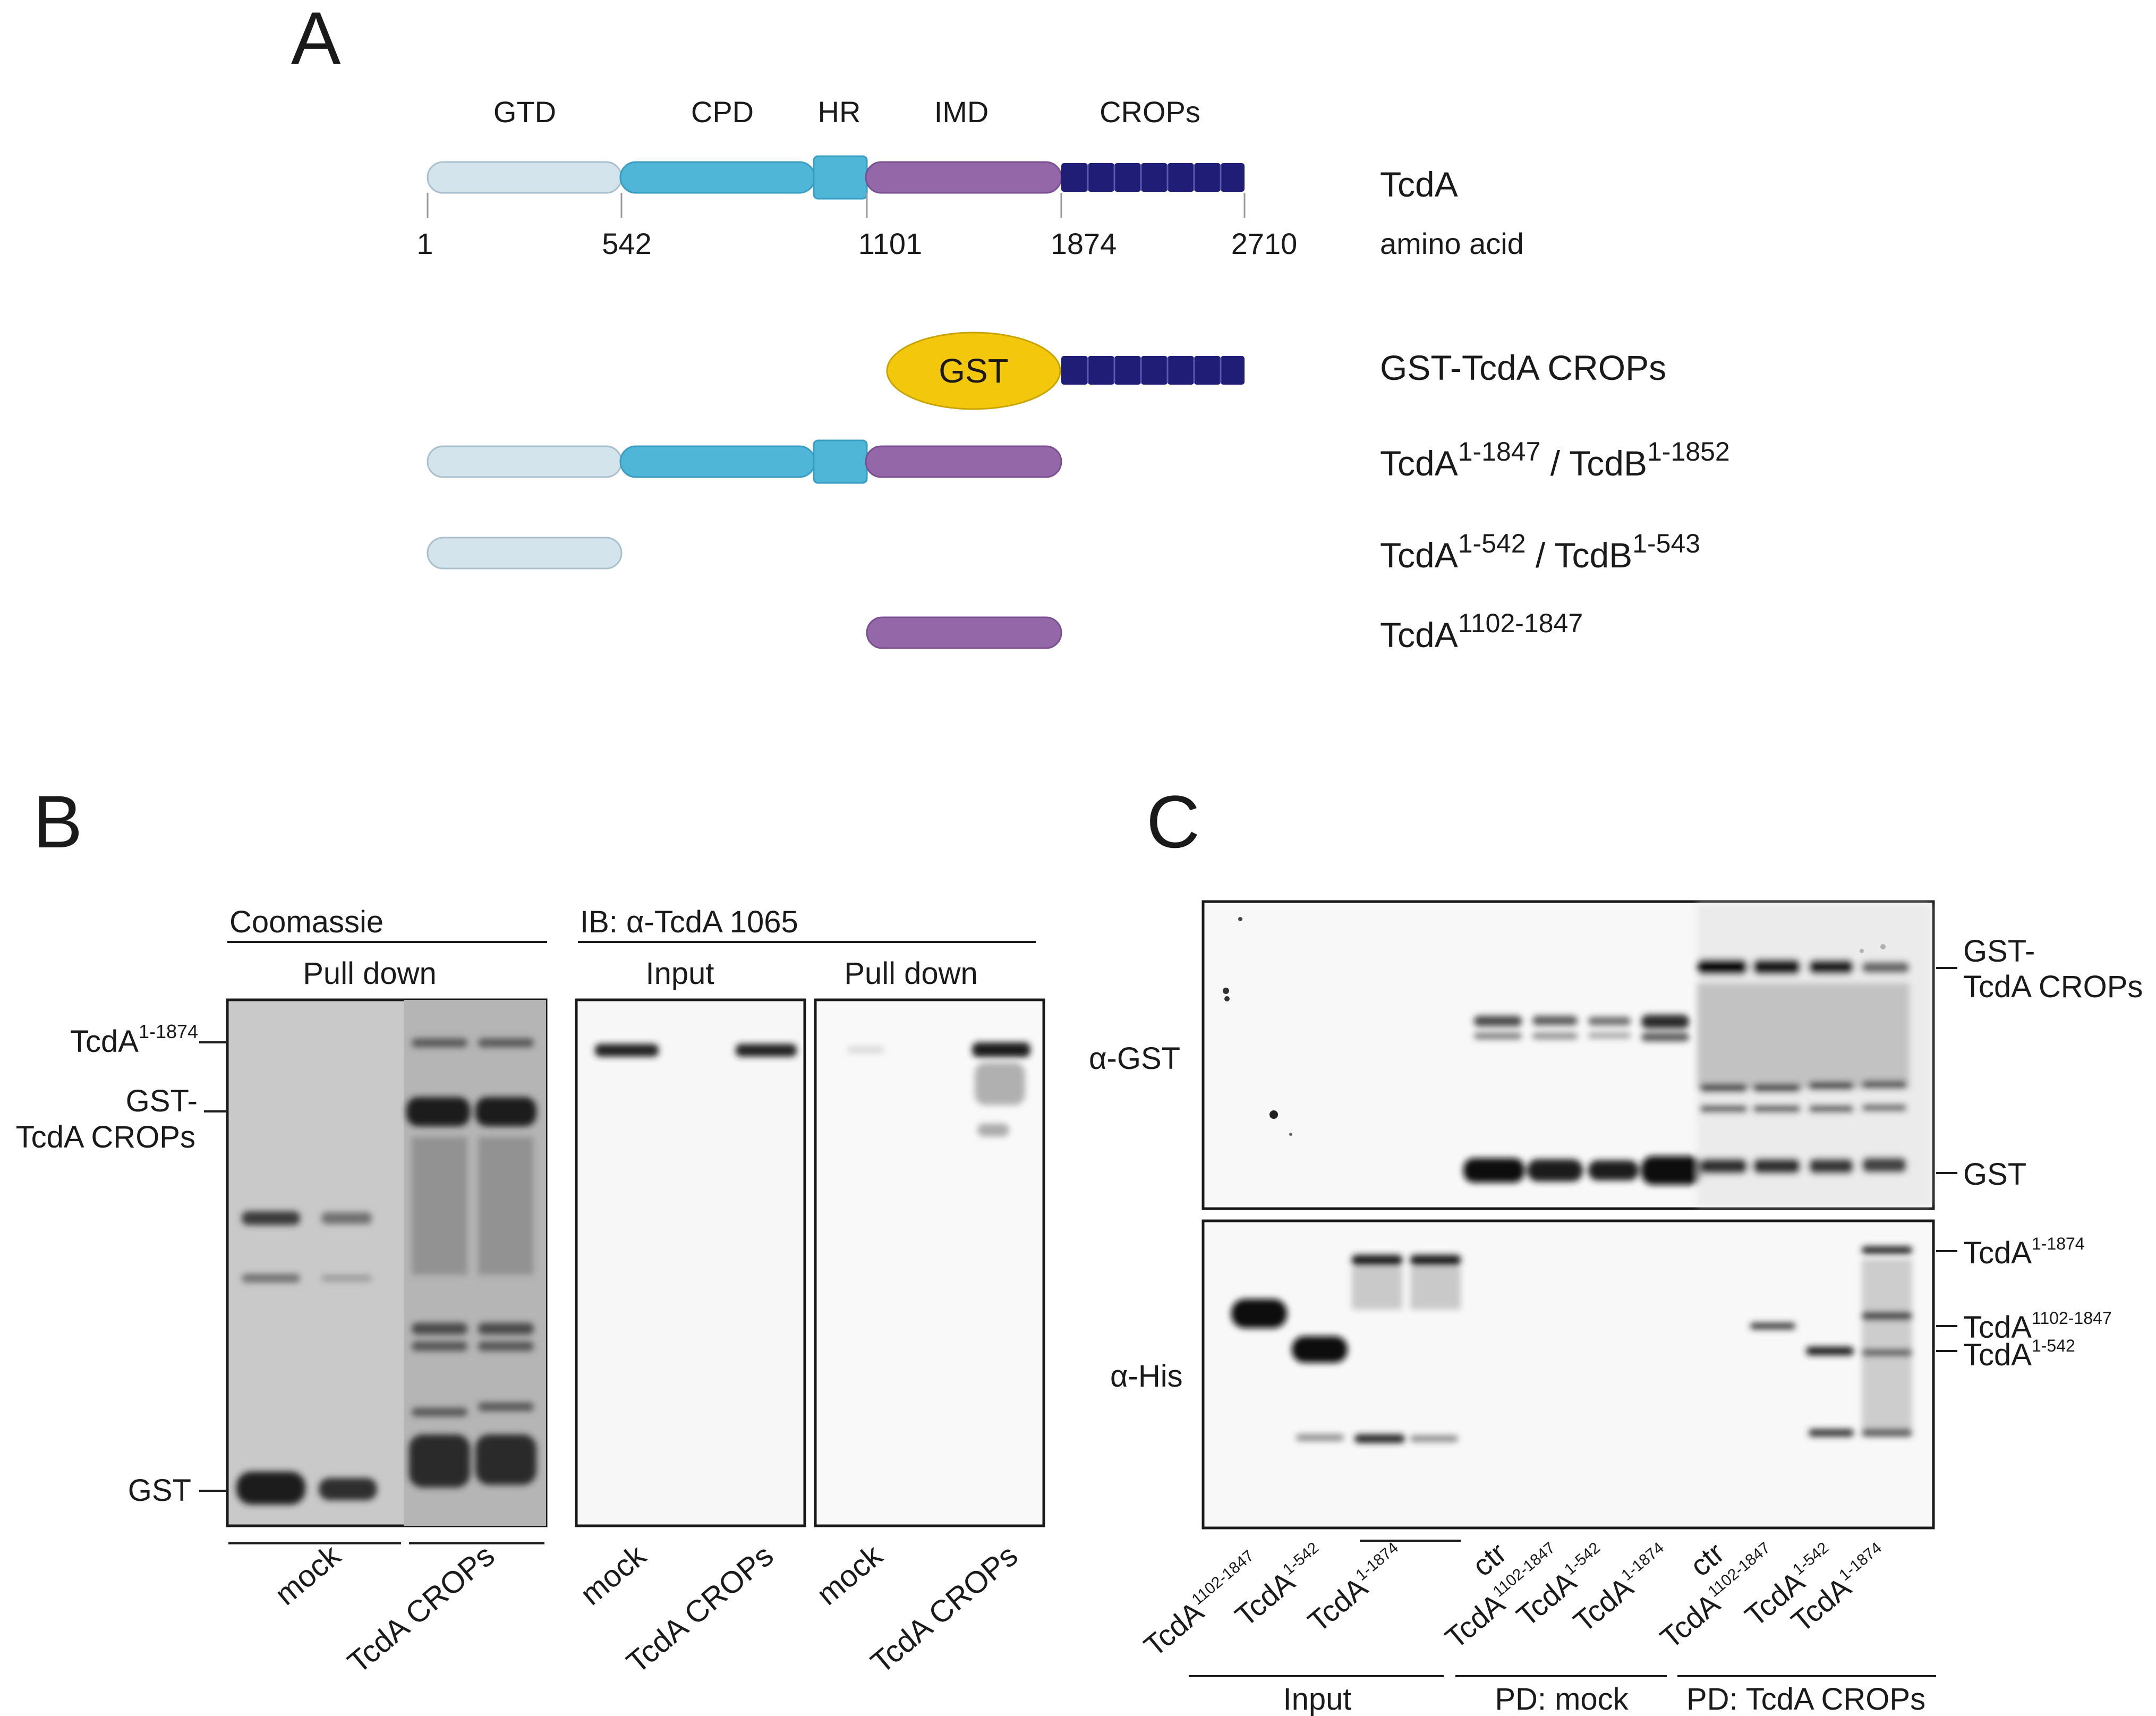  What do you see at coordinates (1805, 1699) in the screenshot?
I see `c-group-pd-crops: PD: TcdA CROPs` at bounding box center [1805, 1699].